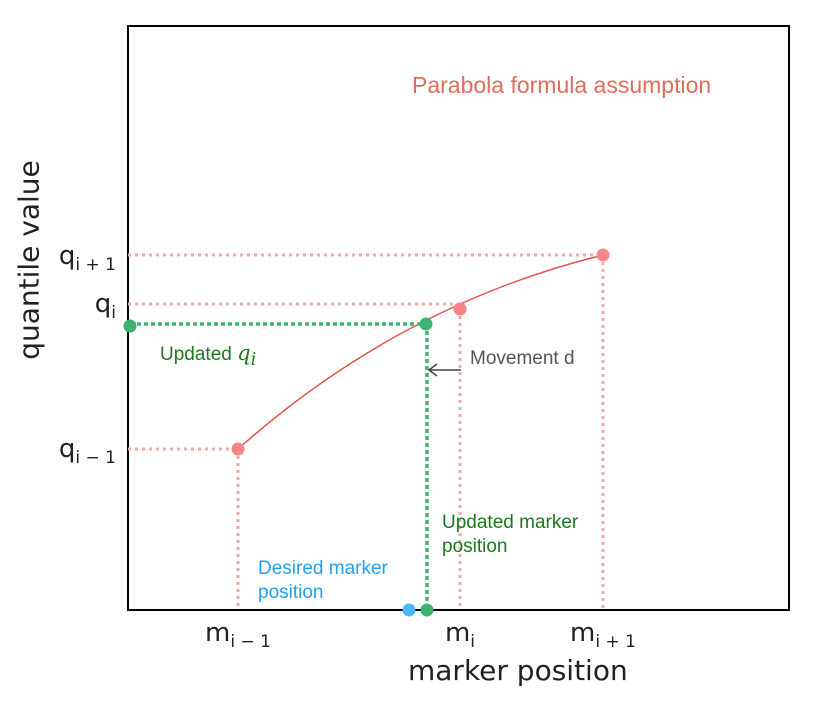  I want to click on movement-annotation: Movement d, so click(522, 358).